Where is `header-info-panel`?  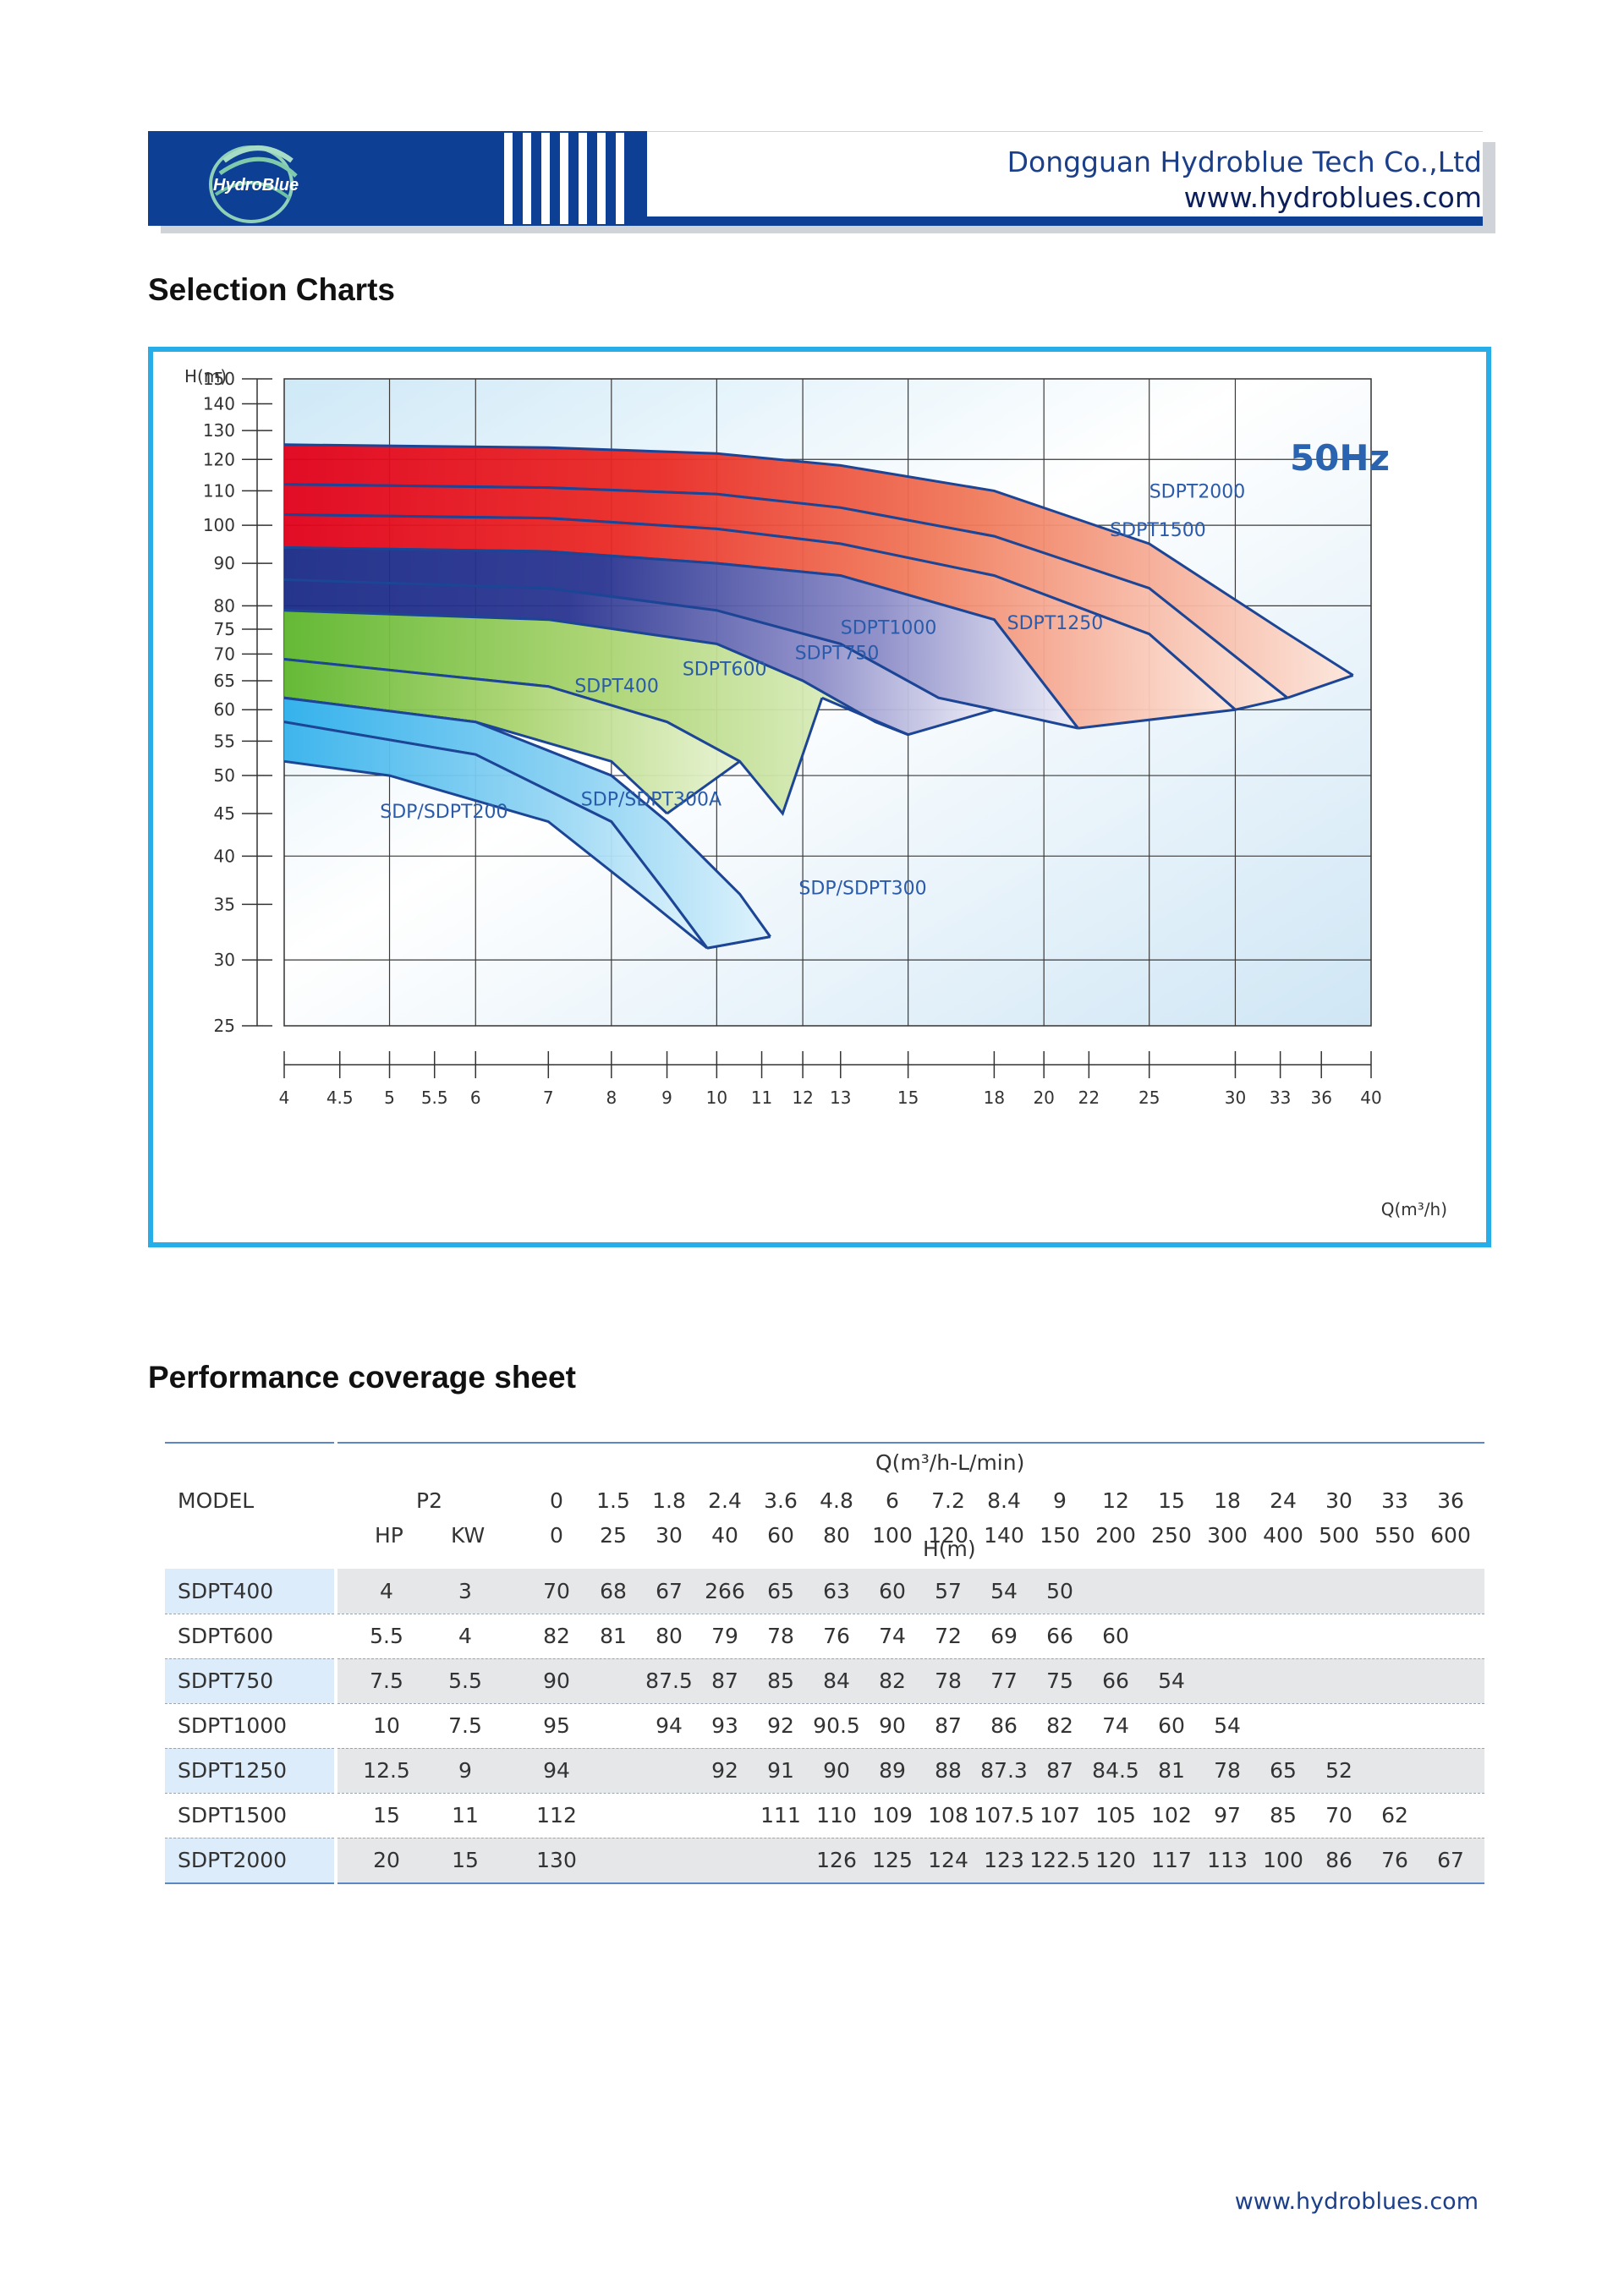
header-info-panel is located at coordinates (1065, 174).